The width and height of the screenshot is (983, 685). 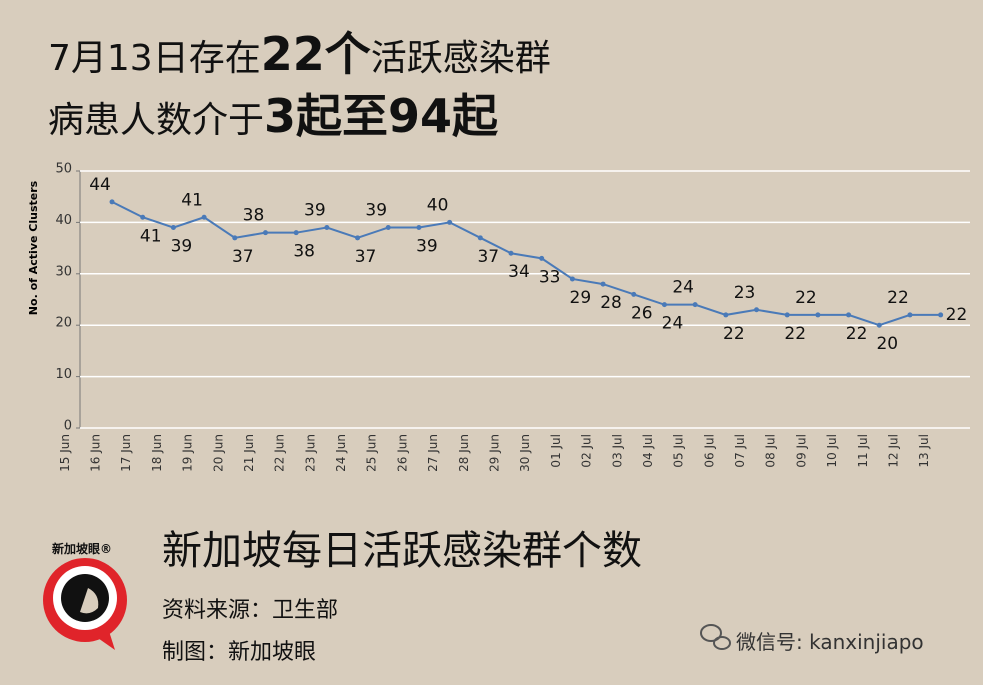 I want to click on x-tick-label: 23 Jun, so click(x=310, y=453).